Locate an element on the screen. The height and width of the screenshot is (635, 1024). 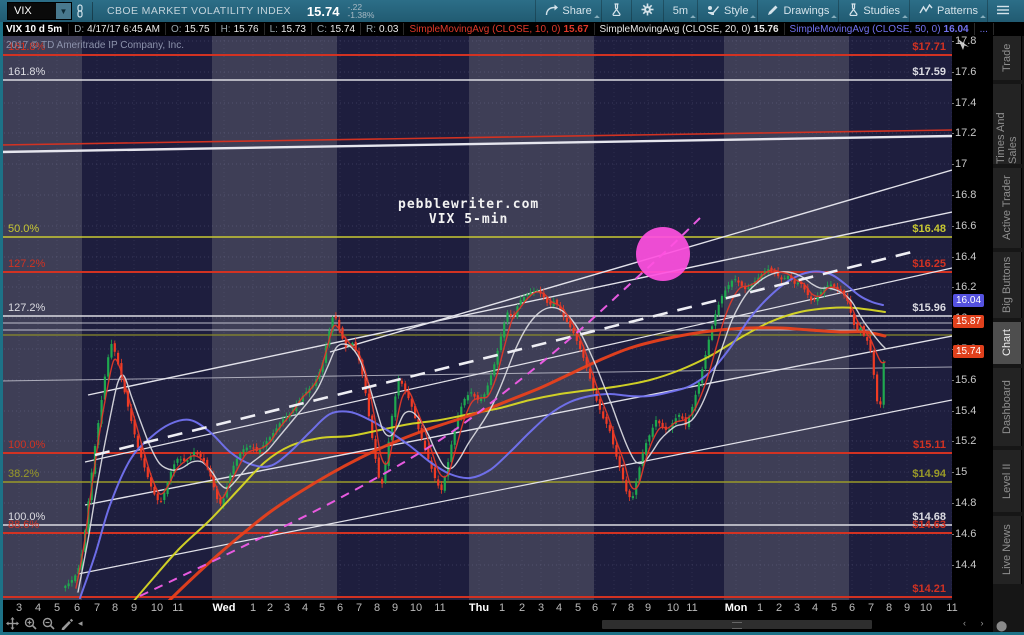
flask-button is located at coordinates (615, 11).